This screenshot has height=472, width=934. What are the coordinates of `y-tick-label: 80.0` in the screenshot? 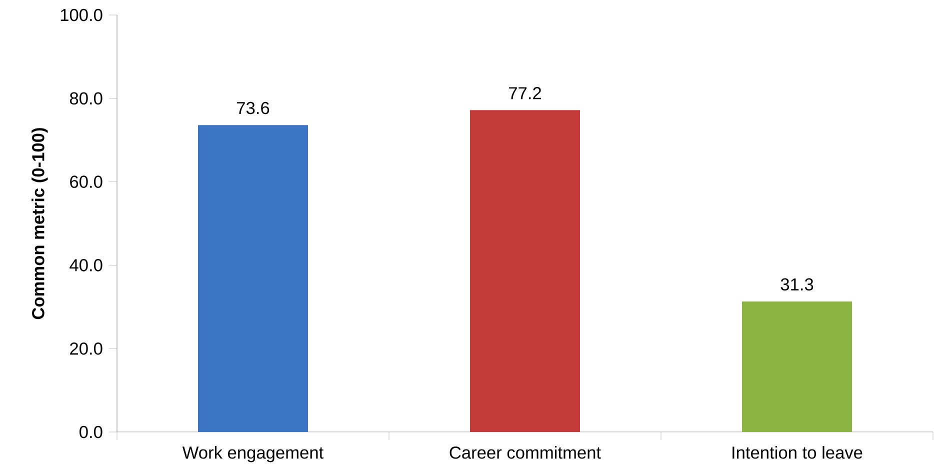 It's located at (86, 98).